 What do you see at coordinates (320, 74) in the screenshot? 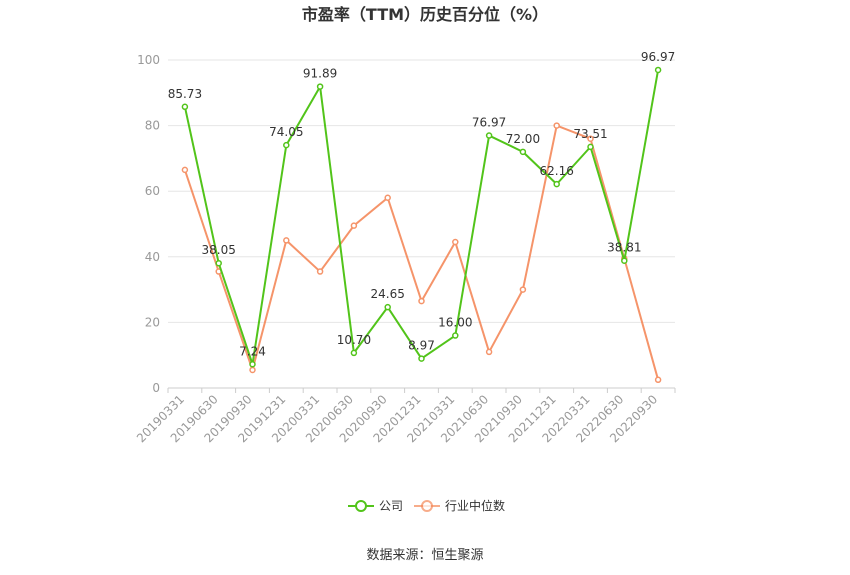
I see `data-label: 91.89` at bounding box center [320, 74].